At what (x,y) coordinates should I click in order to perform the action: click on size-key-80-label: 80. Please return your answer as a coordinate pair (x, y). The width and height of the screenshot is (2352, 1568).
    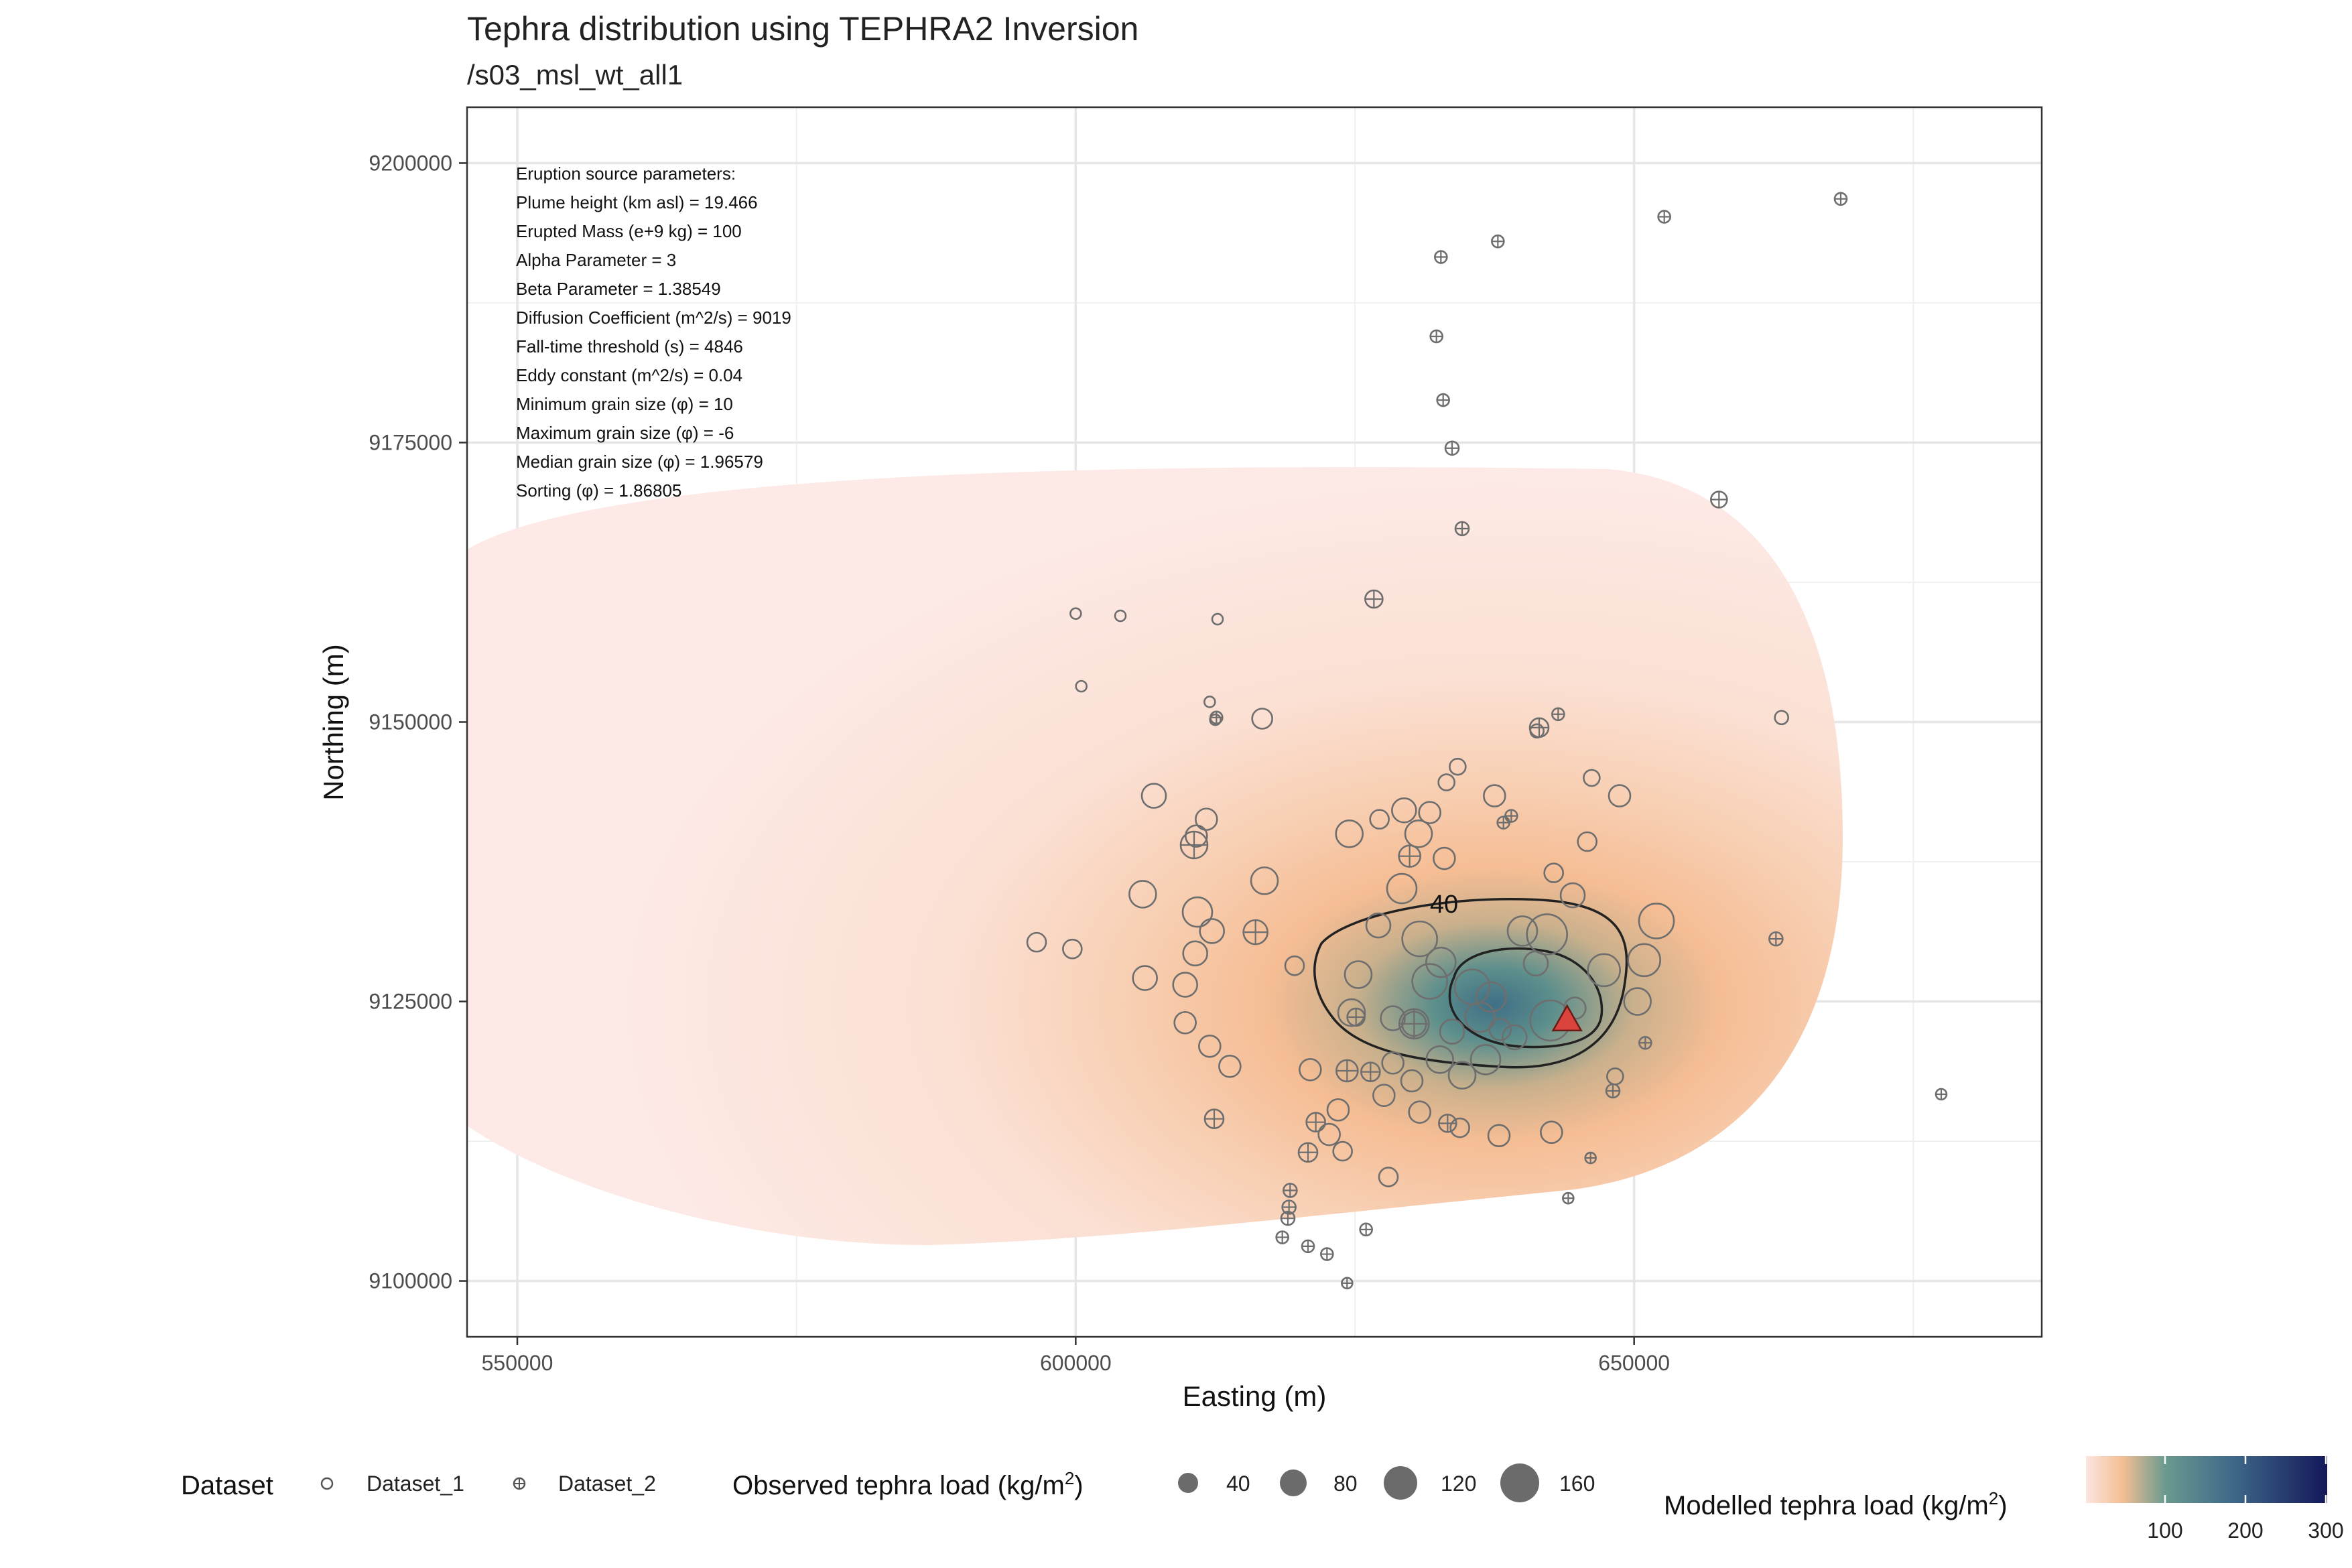
    Looking at the image, I should click on (1345, 1484).